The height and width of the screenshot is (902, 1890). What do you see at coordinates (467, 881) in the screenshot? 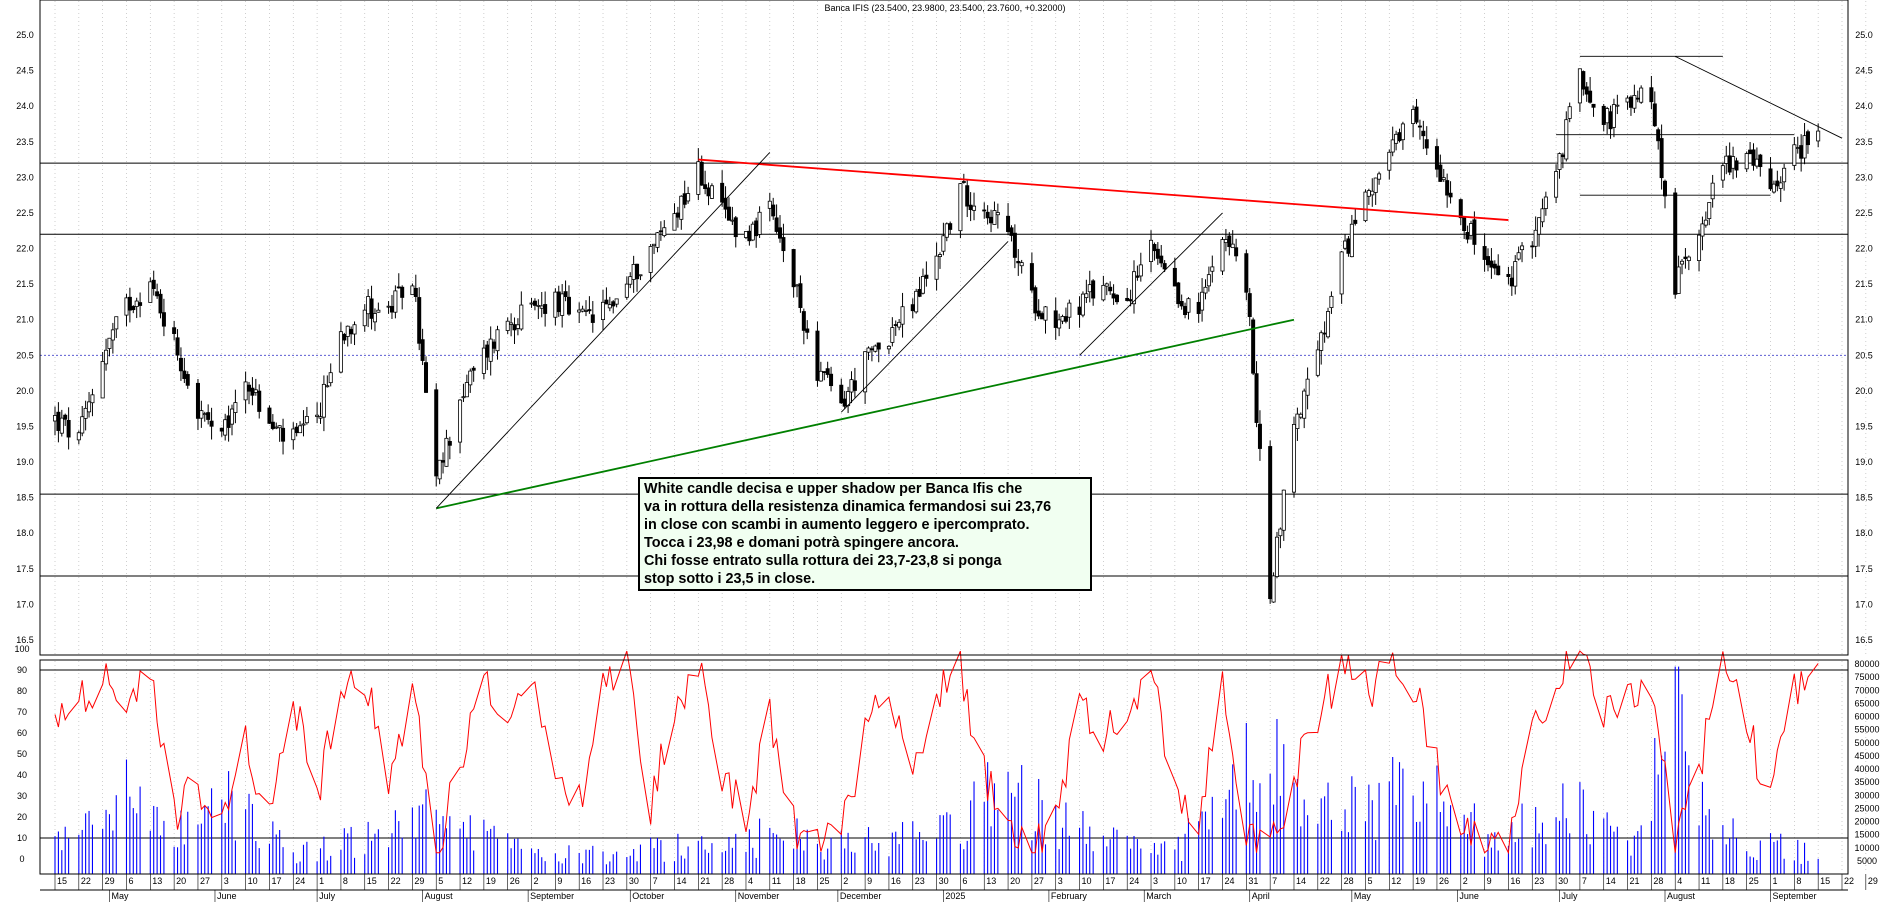
I see `x-day-label: 12` at bounding box center [467, 881].